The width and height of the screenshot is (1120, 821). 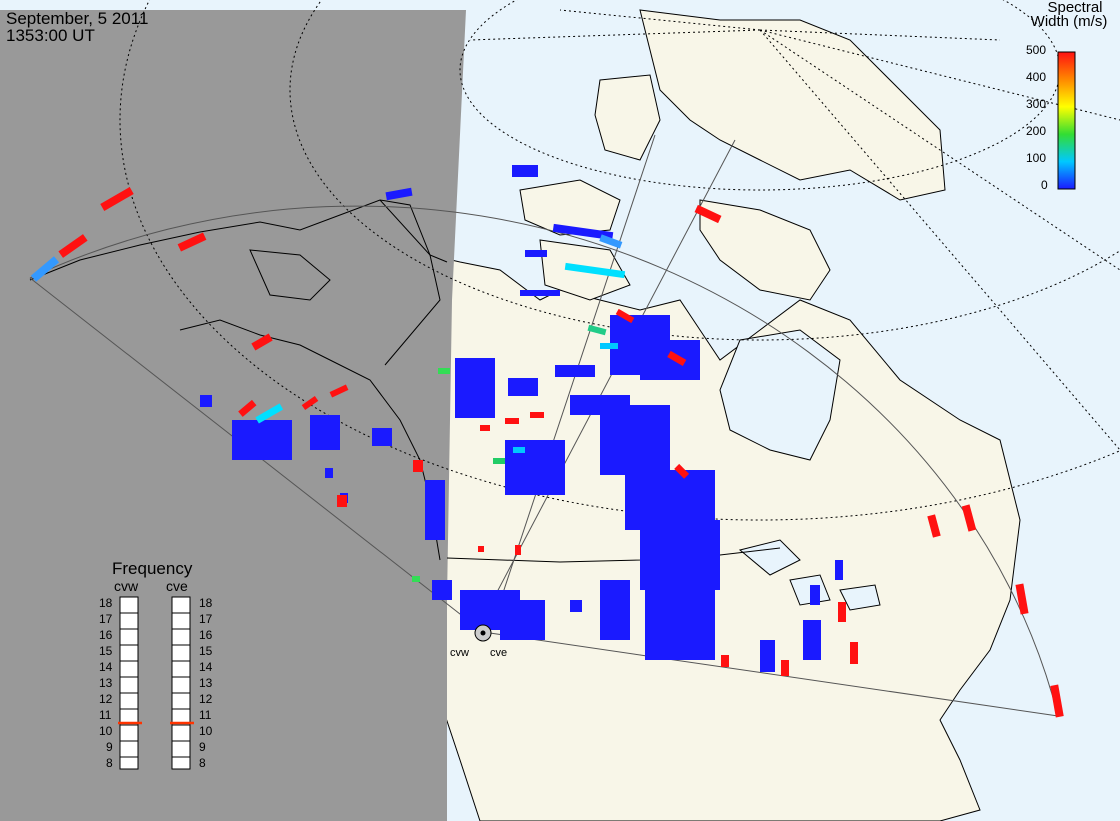 I want to click on radar-name-cve: cve, so click(x=177, y=586).